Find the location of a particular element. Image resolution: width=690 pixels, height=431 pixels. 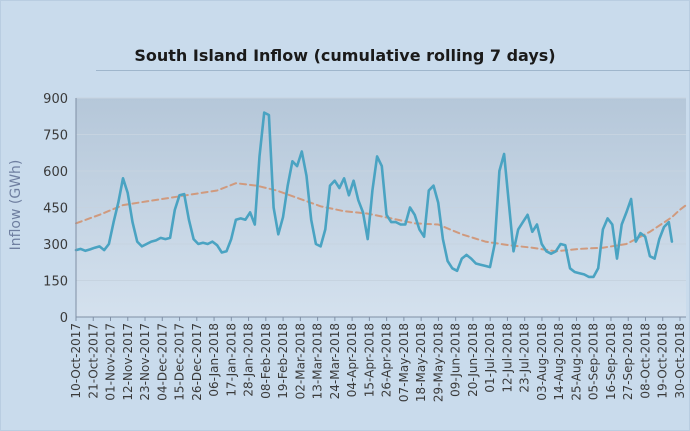

y-tick-label: 450 is located at coordinates (55, 209).